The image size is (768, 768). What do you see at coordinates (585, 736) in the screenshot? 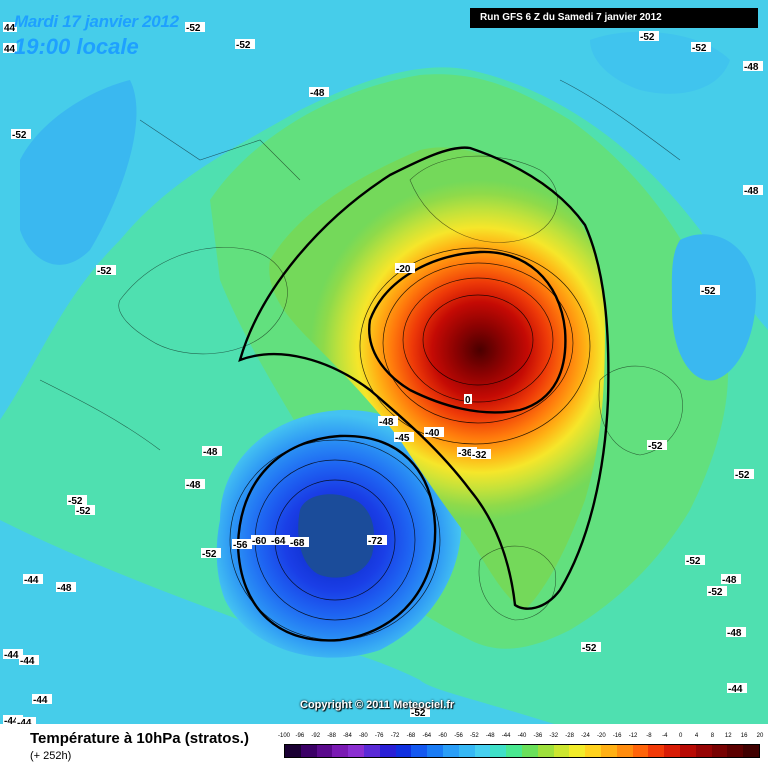
I see `legend-tick-label: -24` at bounding box center [585, 736].